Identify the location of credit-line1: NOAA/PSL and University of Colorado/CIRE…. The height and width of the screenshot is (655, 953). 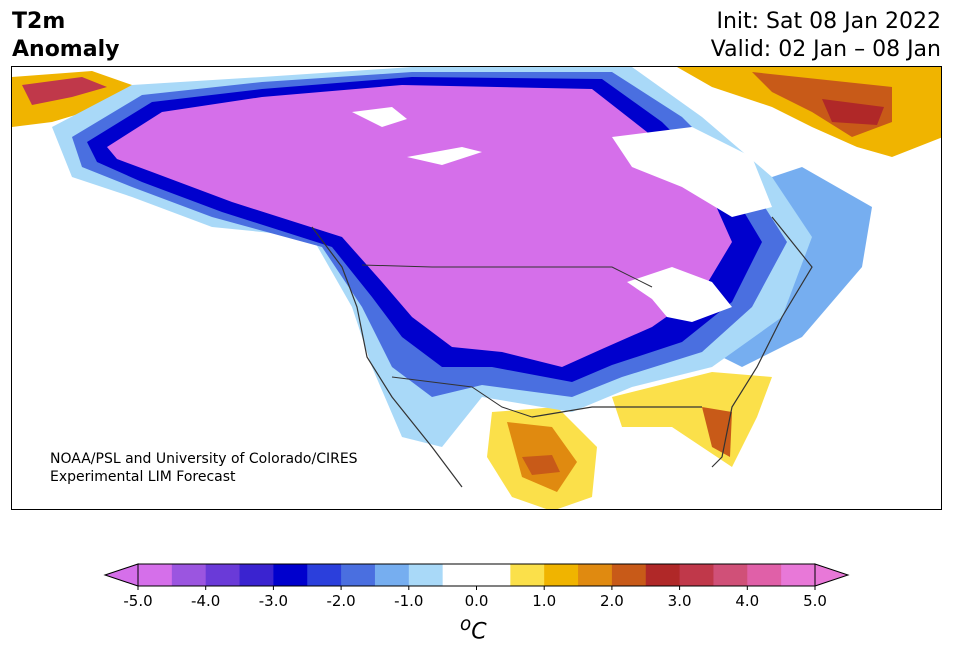
(204, 459).